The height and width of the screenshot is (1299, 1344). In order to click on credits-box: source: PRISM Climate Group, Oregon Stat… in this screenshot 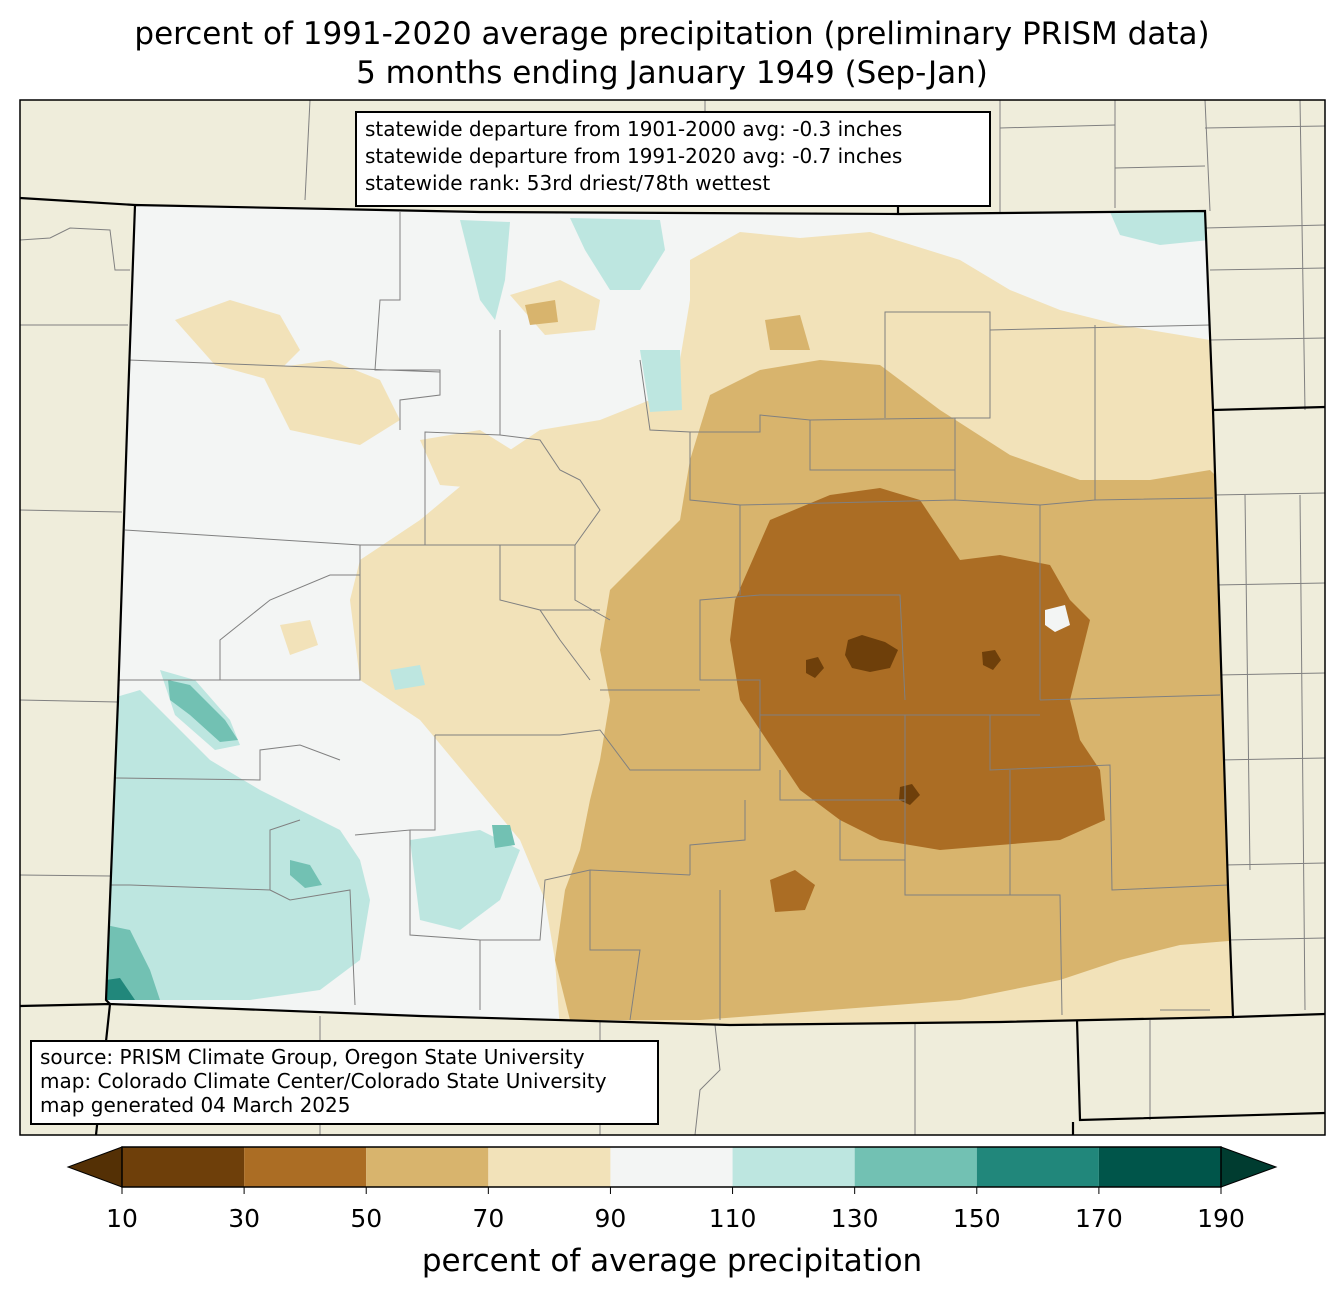, I will do `click(344, 1082)`.